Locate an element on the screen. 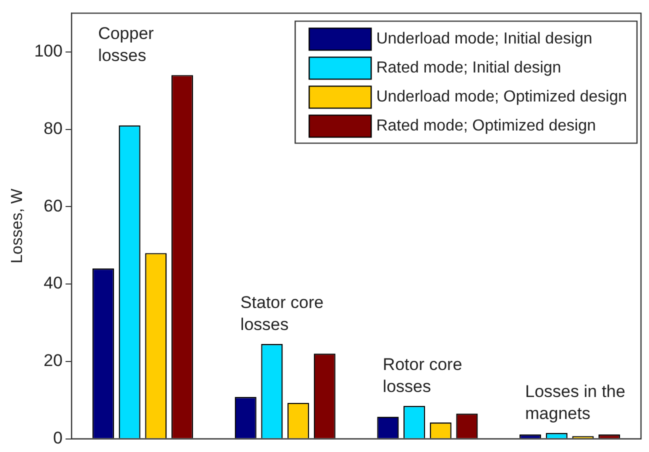 The height and width of the screenshot is (452, 649). legend-label: Underload mode; Initial design is located at coordinates (484, 39).